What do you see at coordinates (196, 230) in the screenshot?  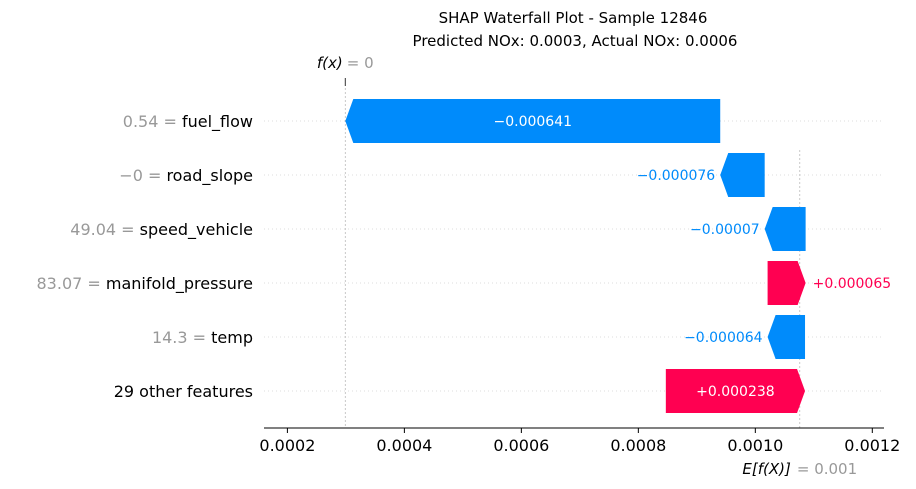 I see `feature-name: speed_vehicle` at bounding box center [196, 230].